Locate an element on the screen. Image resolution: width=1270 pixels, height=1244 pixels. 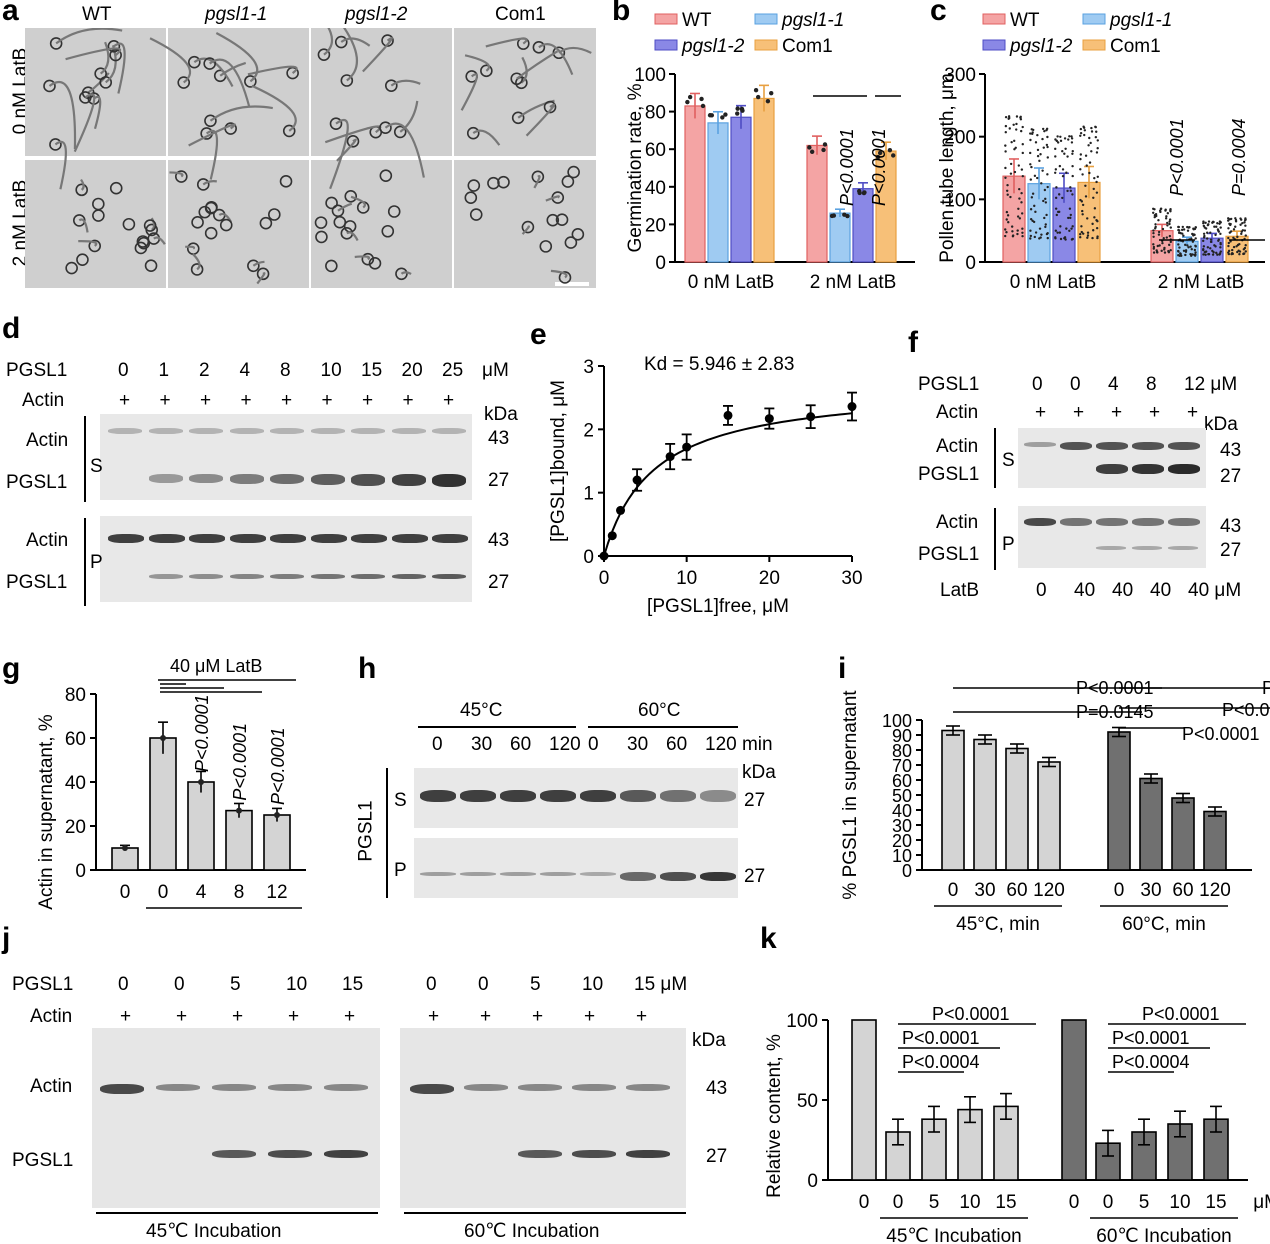
d-conc-value: 4 is located at coordinates (245, 370).